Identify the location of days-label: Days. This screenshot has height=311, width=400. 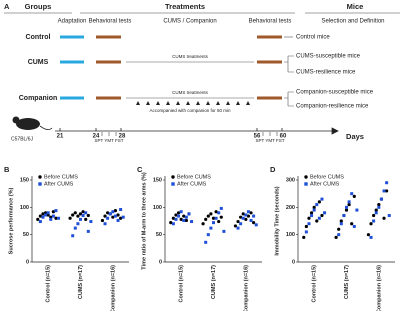
(355, 136).